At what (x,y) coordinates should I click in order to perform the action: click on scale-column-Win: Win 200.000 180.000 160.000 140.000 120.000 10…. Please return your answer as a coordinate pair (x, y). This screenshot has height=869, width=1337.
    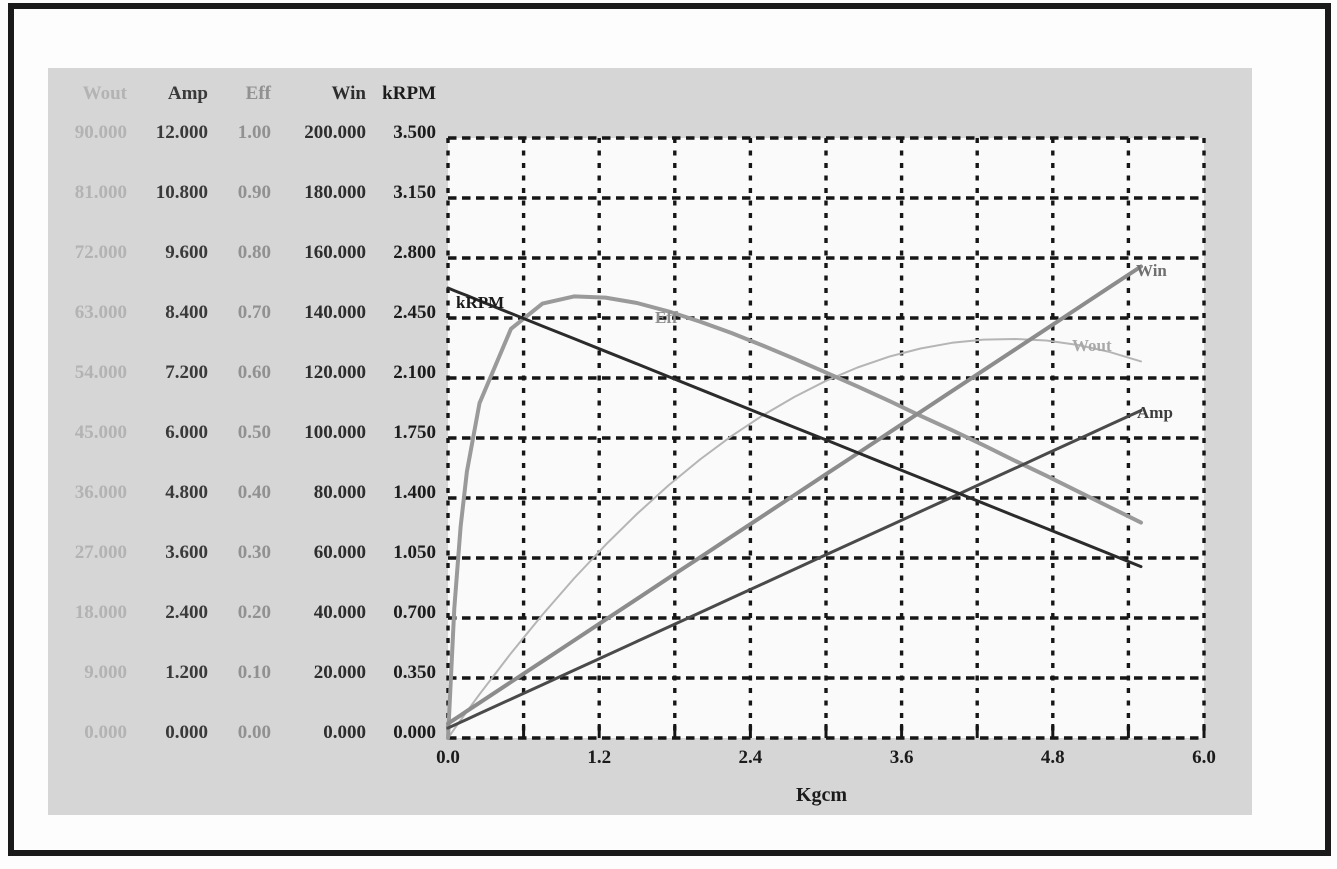
    Looking at the image, I should click on (322, 441).